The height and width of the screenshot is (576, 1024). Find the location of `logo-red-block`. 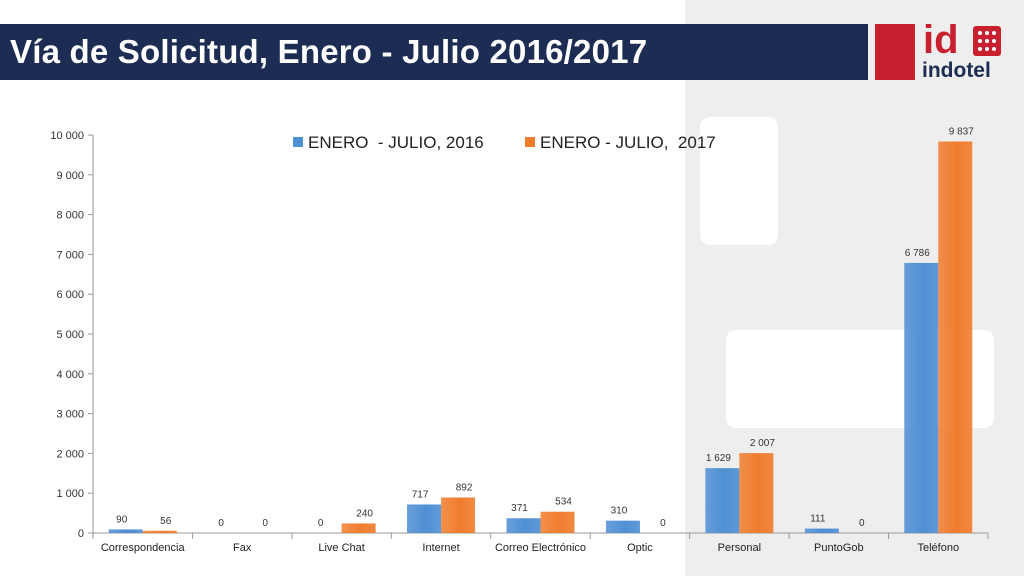

logo-red-block is located at coordinates (895, 52).